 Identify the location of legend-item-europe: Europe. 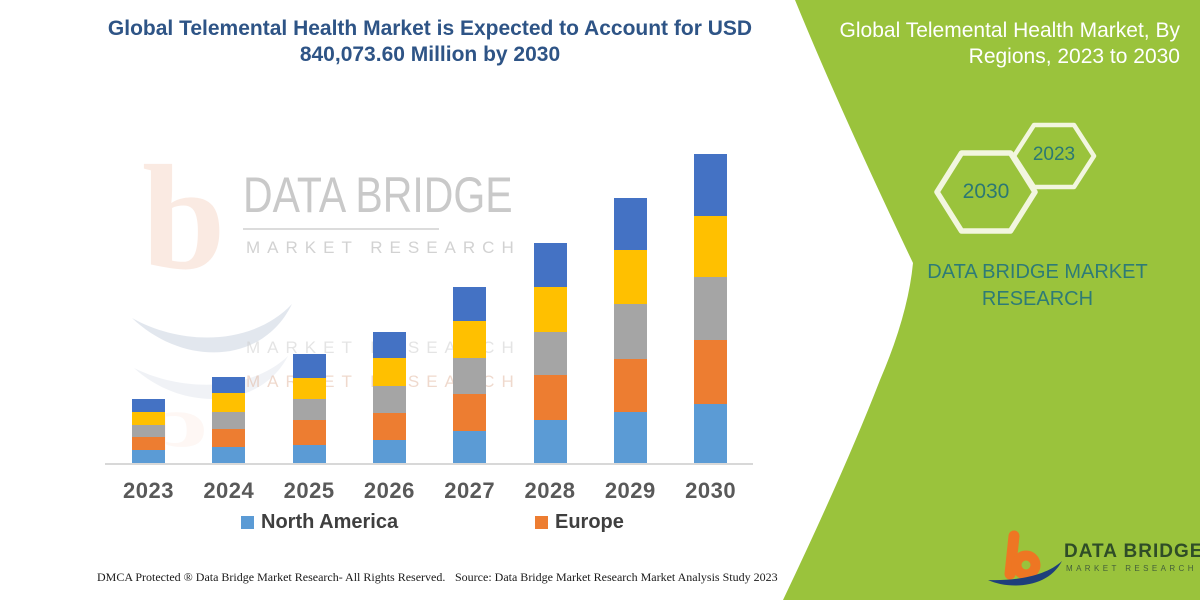
(579, 522).